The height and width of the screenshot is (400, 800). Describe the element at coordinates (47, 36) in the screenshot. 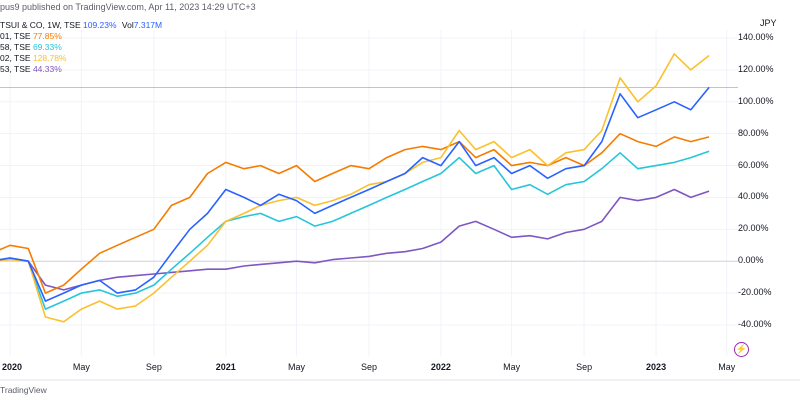

I see `legend-value: 77.85%` at that location.